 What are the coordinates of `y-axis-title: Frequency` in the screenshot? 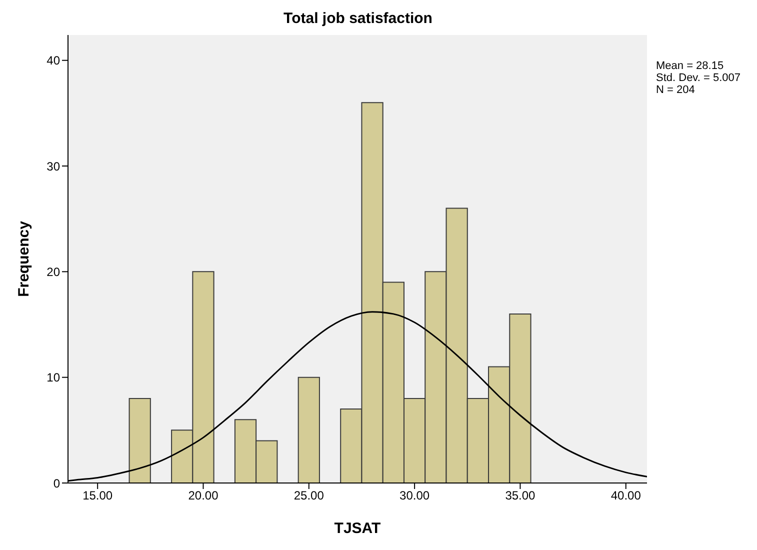 It's located at (23, 258).